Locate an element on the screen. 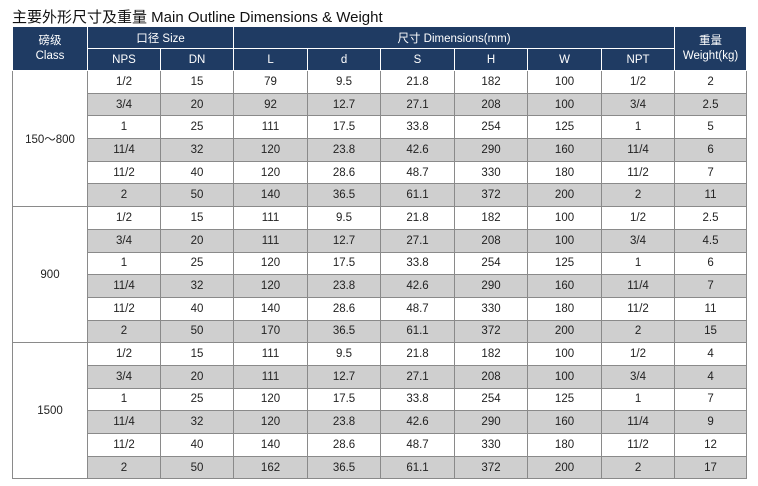  table-row: 2 50 170 36.5 61.1 372 200 2 15 is located at coordinates (380, 331).